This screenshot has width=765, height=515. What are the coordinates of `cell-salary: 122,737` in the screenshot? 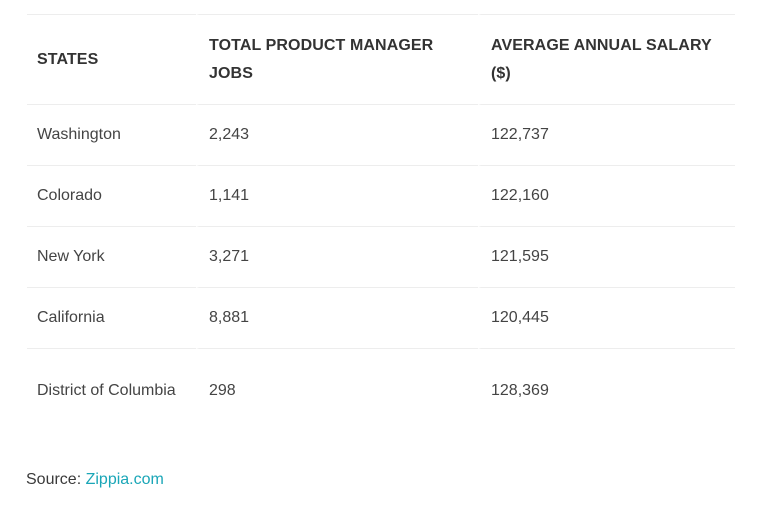 It's located at (606, 134).